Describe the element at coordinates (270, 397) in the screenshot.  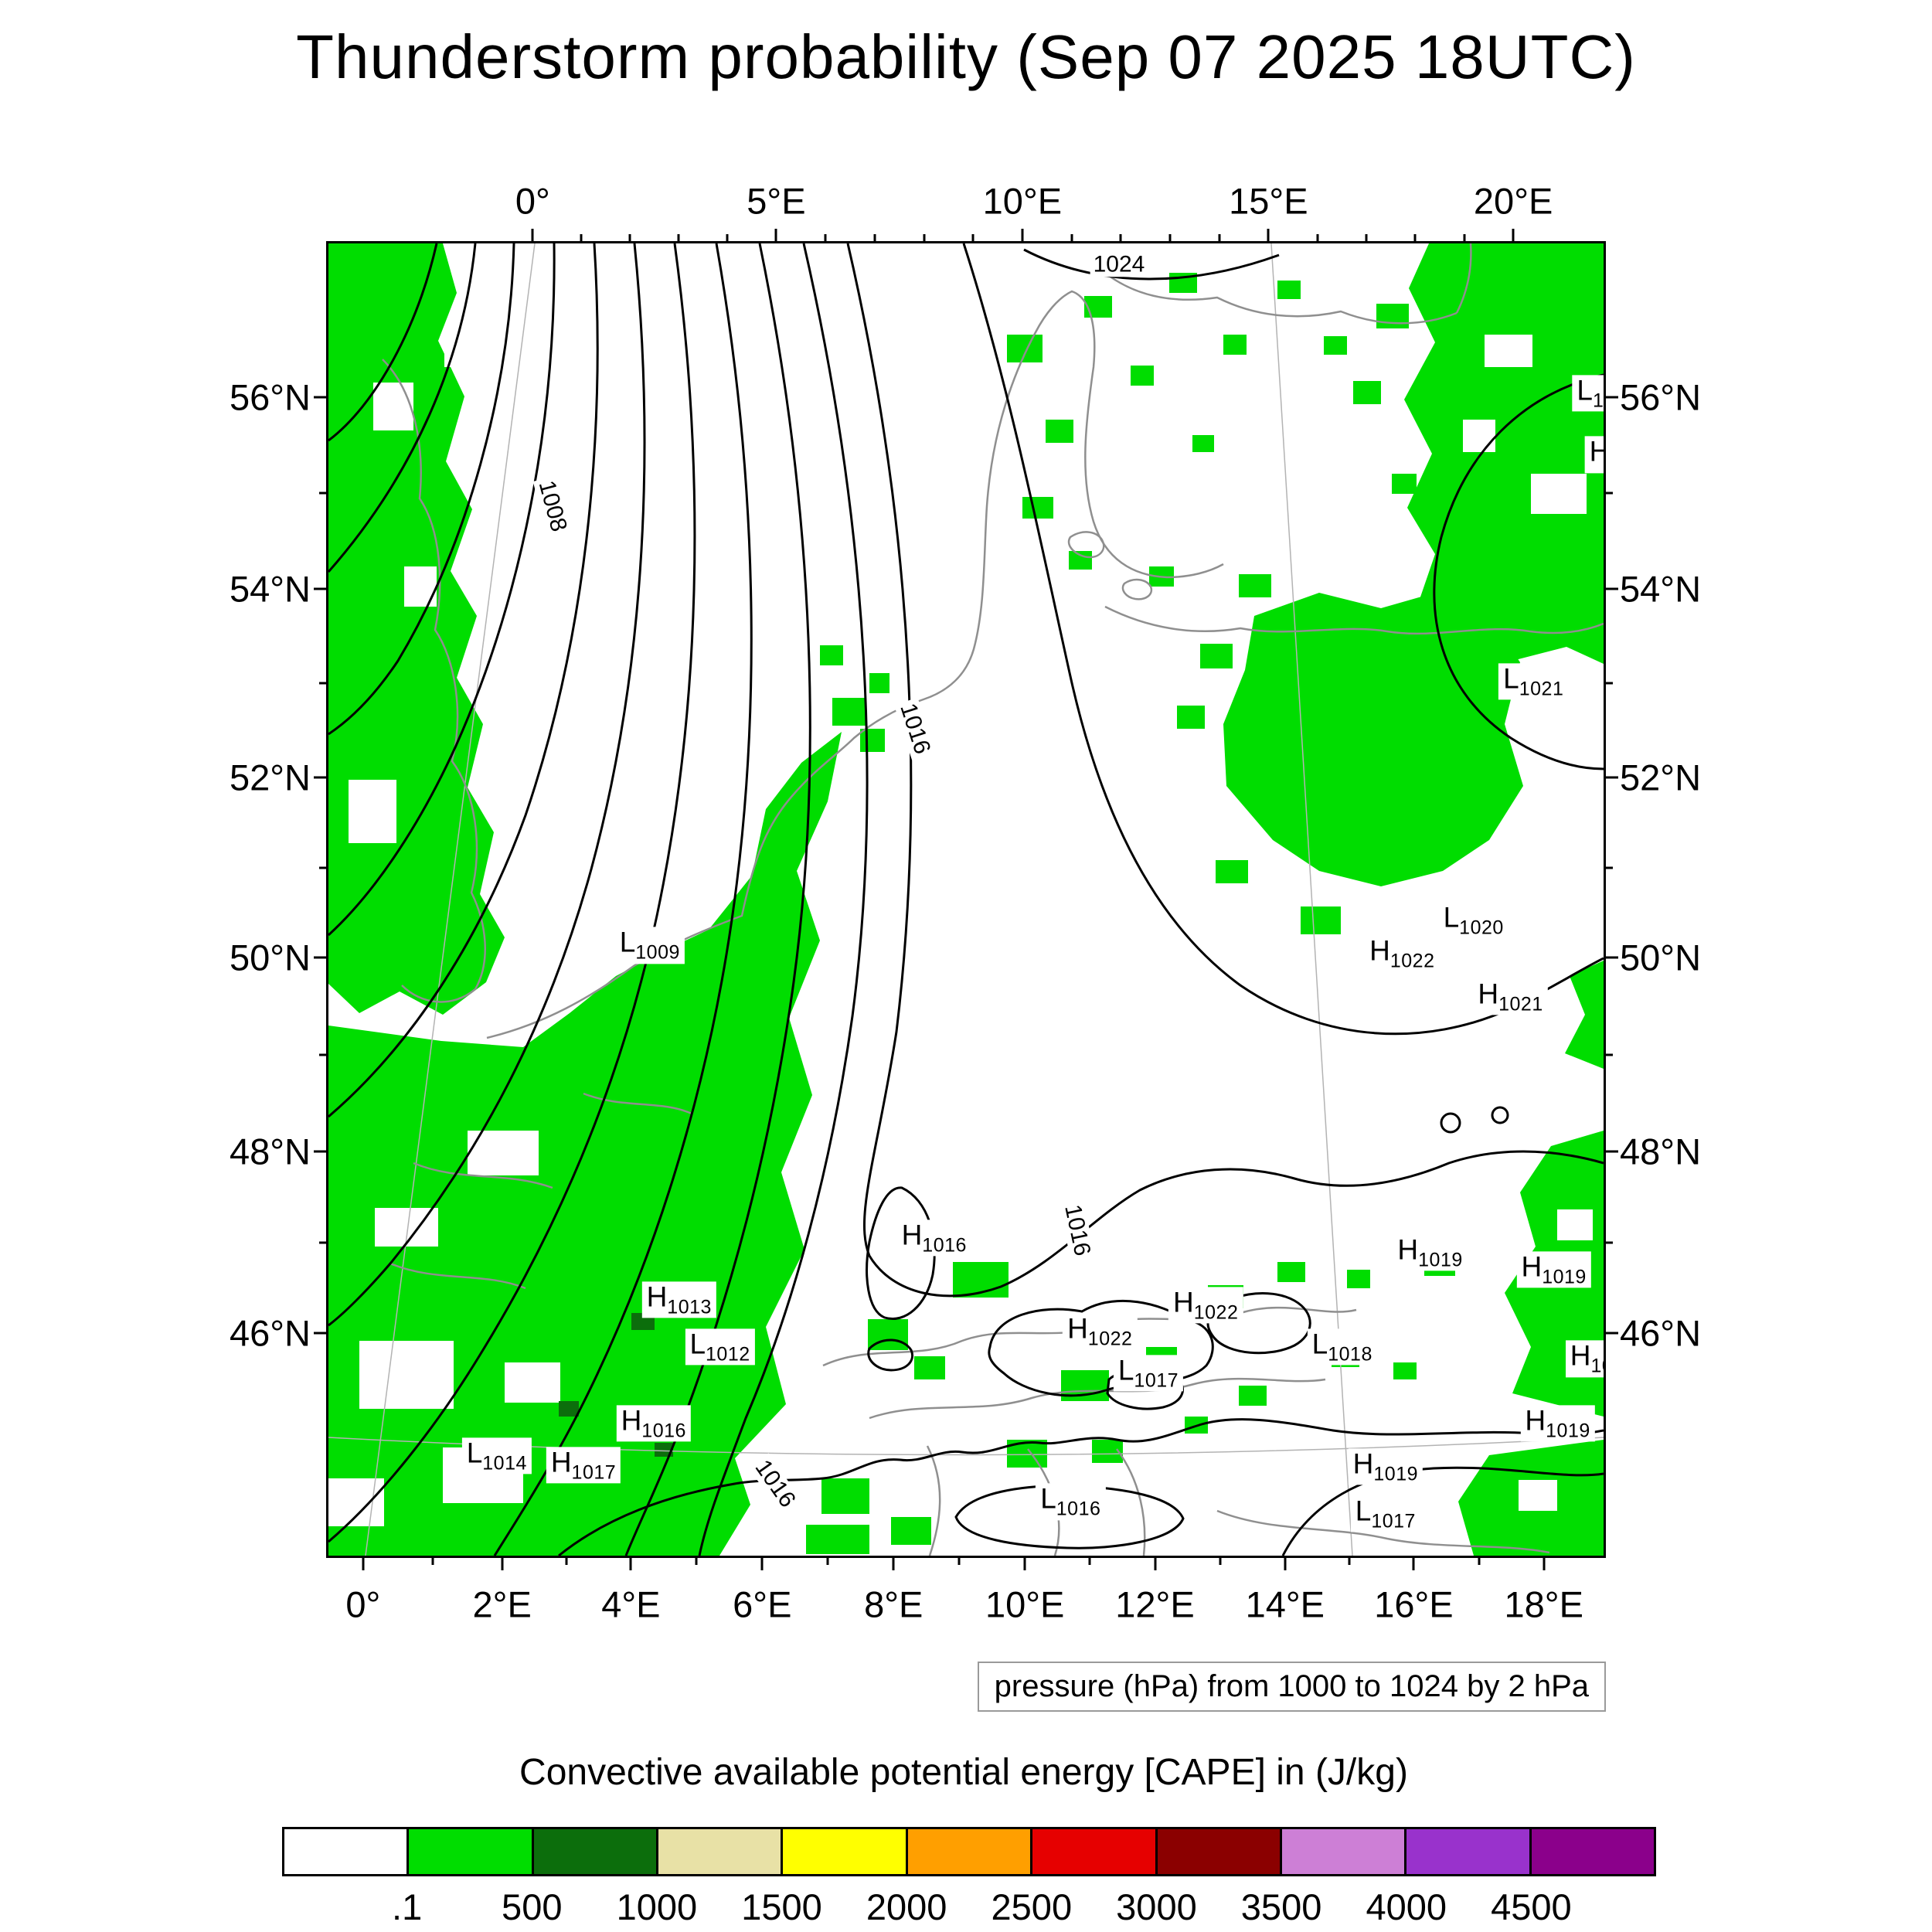
I see `axis-tick-label: 56°N` at that location.